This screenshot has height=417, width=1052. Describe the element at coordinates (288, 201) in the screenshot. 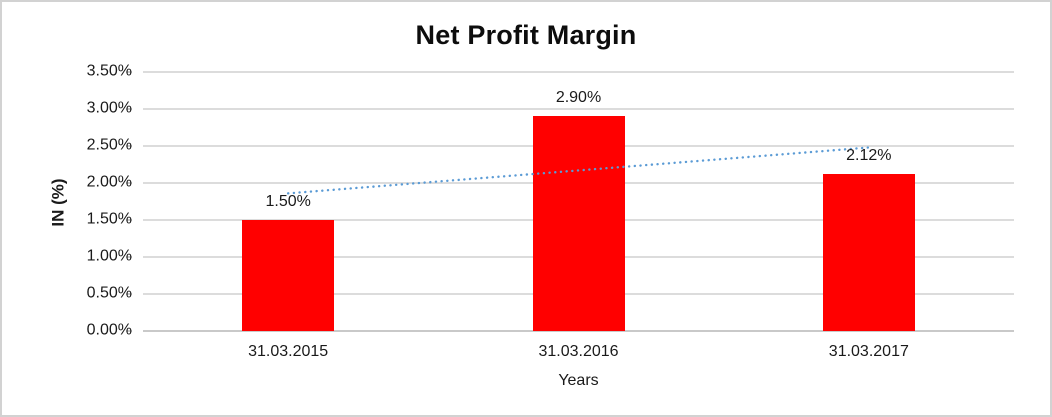

I see `data-label: 1.50%` at that location.